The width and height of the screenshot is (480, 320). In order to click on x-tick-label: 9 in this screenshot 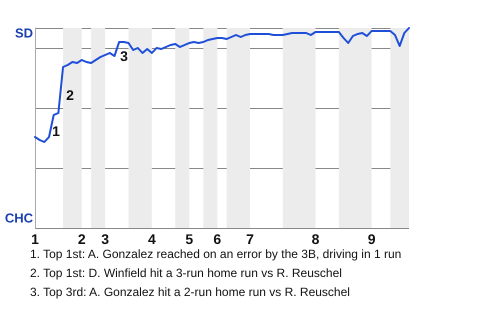, I will do `click(372, 239)`.